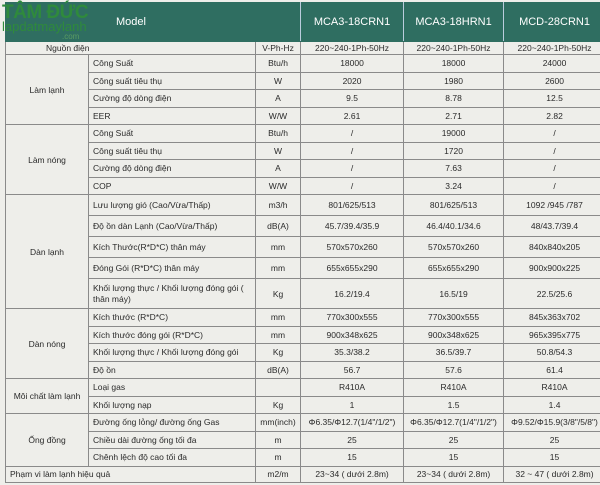 This screenshot has height=485, width=600. I want to click on value-cell: 19000, so click(454, 133).